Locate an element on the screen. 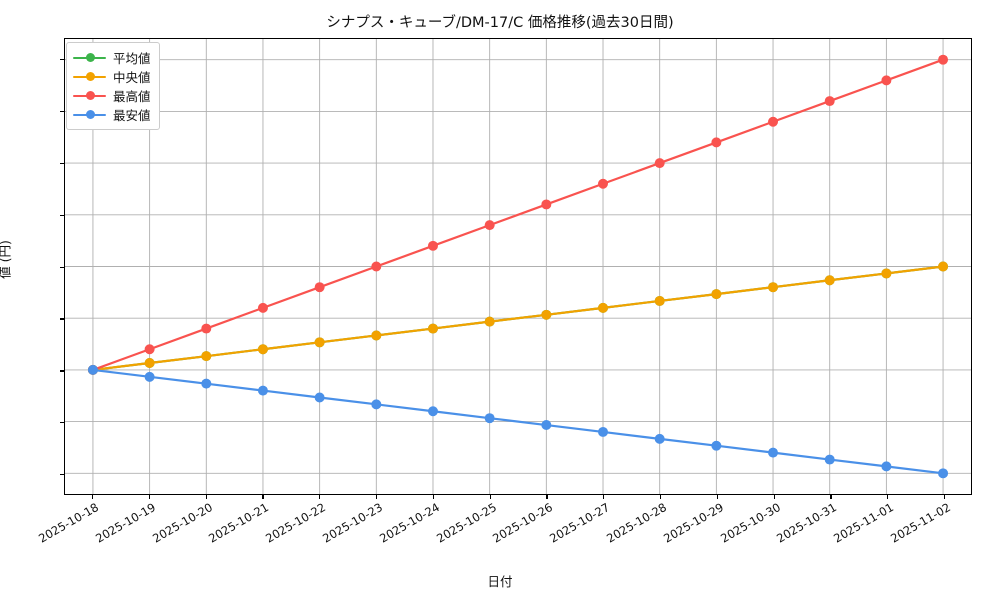 This screenshot has width=1000, height=600. legend-item: 平均値 is located at coordinates (112, 57).